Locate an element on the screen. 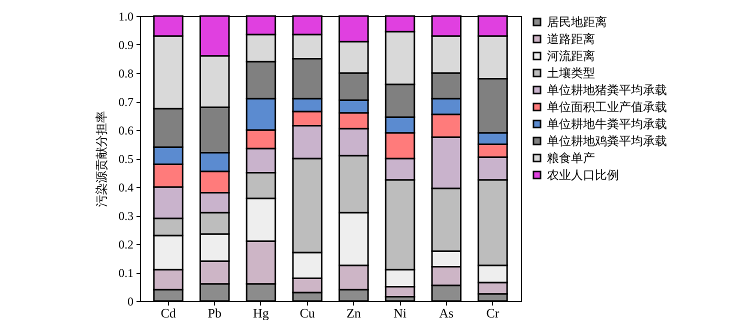 This screenshot has height=326, width=750. x-tick-label: Cu is located at coordinates (308, 313).